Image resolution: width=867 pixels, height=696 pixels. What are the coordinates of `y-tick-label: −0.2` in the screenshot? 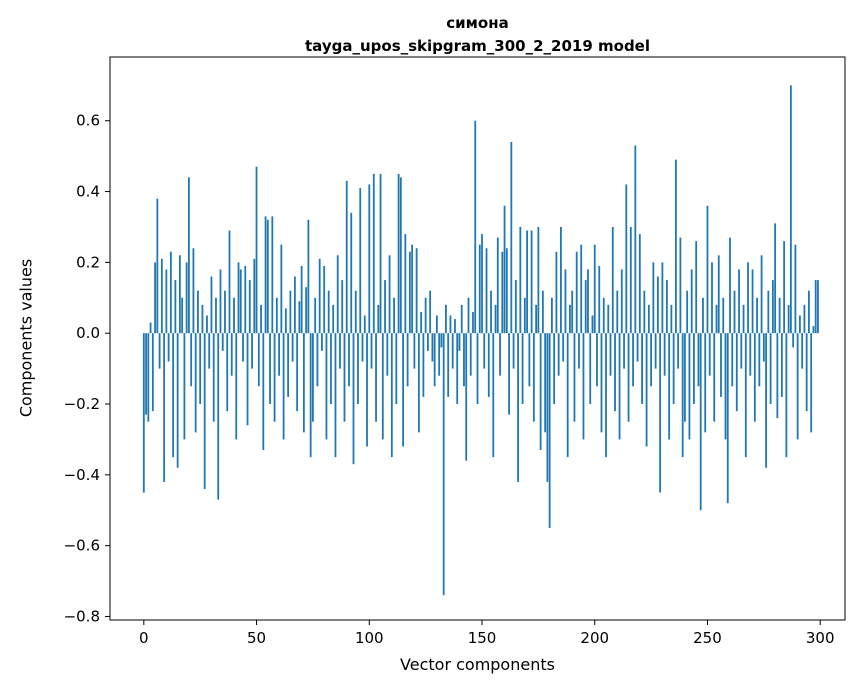 It's located at (82, 404).